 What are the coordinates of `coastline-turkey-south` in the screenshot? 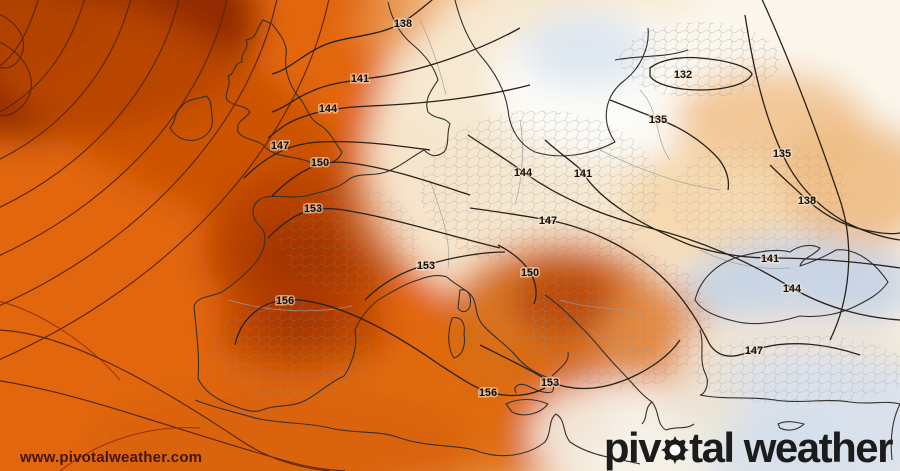 It's located at (799, 399).